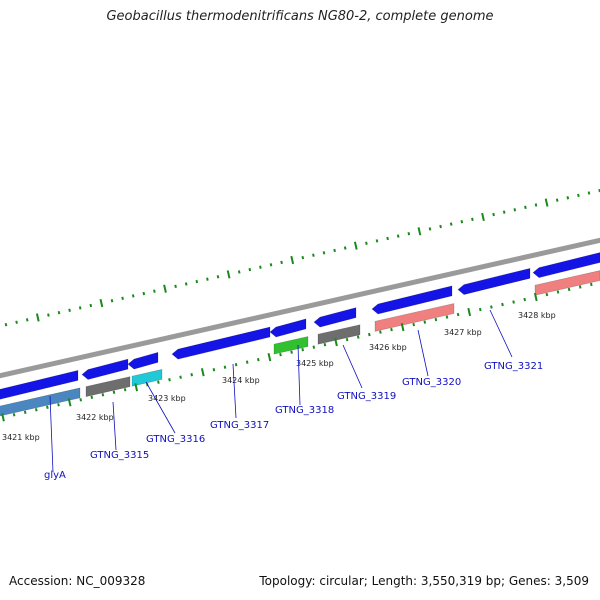 The width and height of the screenshot is (600, 600). I want to click on rna-feature-glyA, so click(40, 402).